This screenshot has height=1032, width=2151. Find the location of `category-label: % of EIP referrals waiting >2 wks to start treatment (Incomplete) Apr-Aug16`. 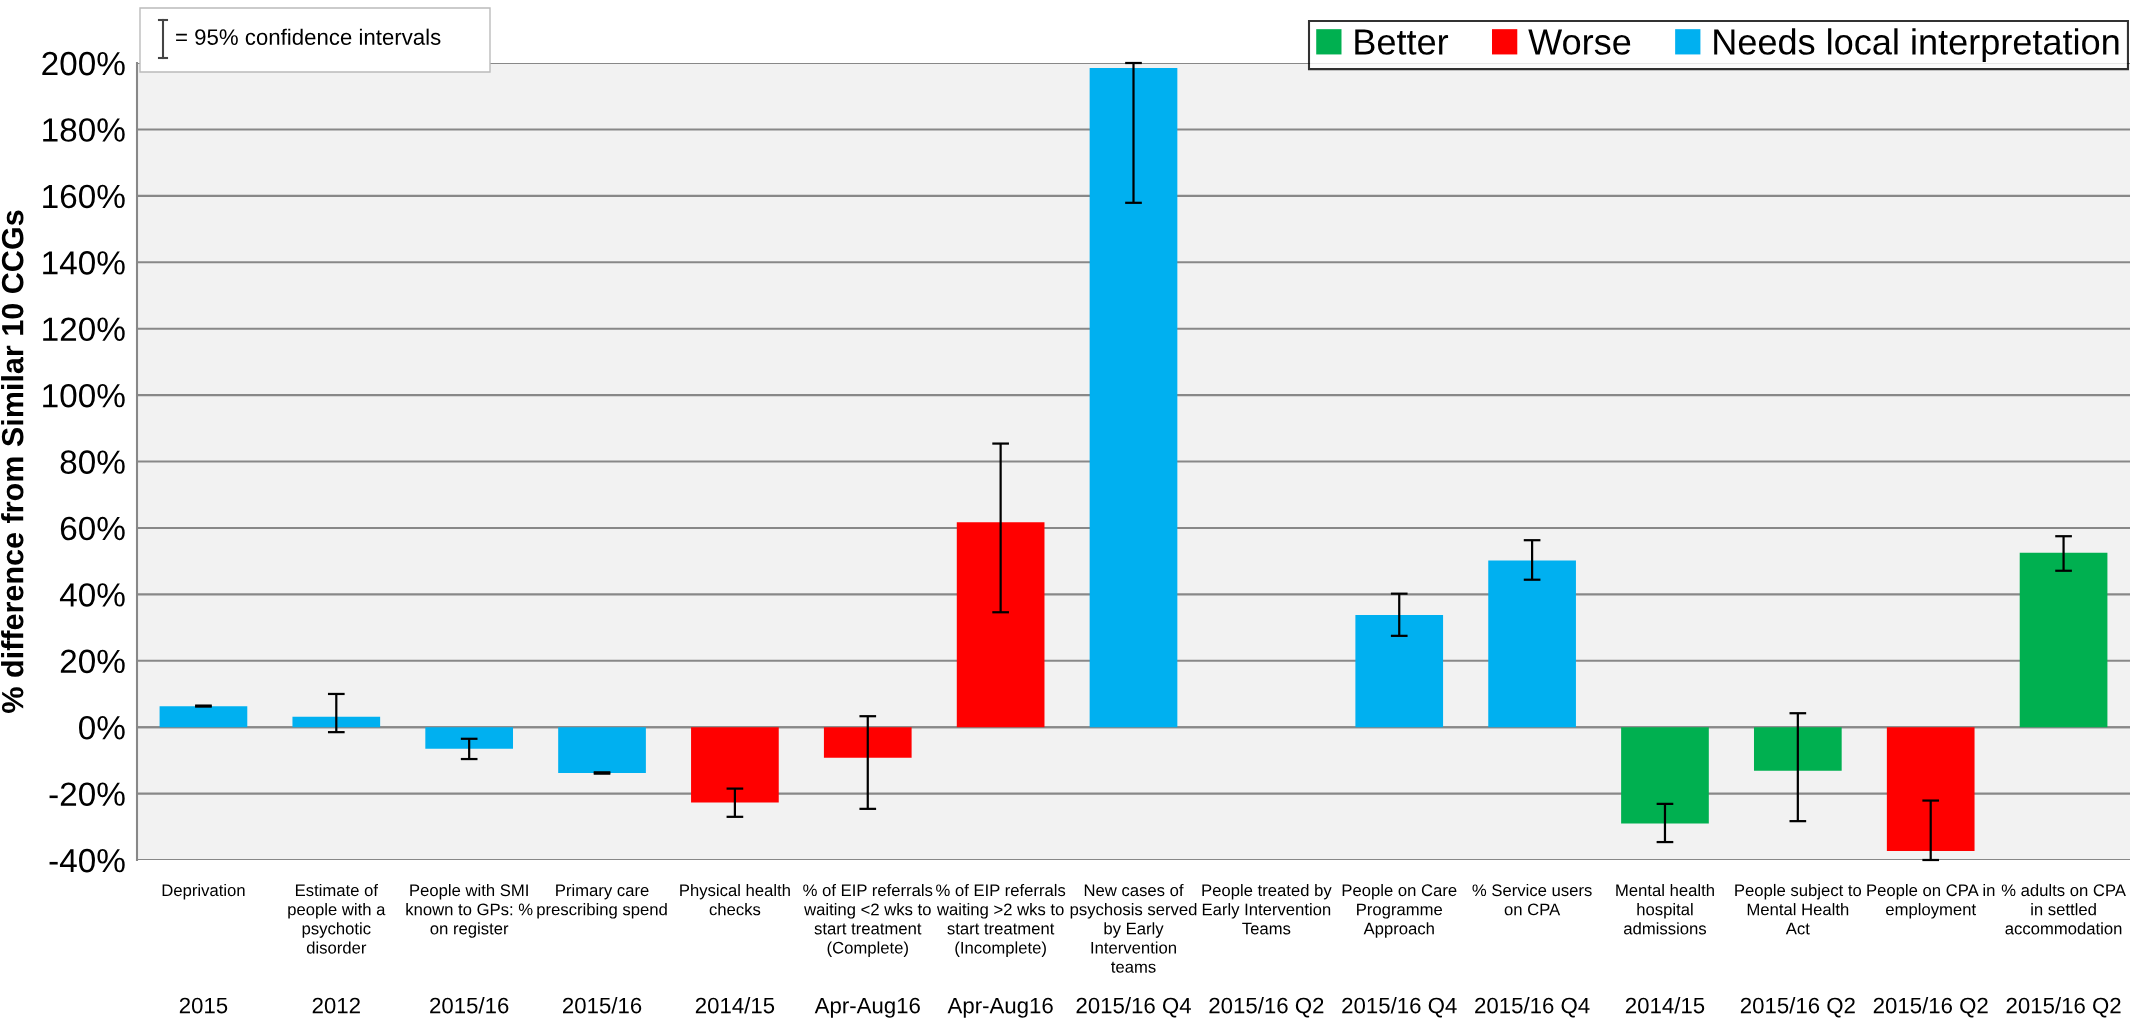

category-label: % of EIP referrals waiting >2 wks to start treatment (Incomplete) Apr-Aug16 is located at coordinates (1001, 950).